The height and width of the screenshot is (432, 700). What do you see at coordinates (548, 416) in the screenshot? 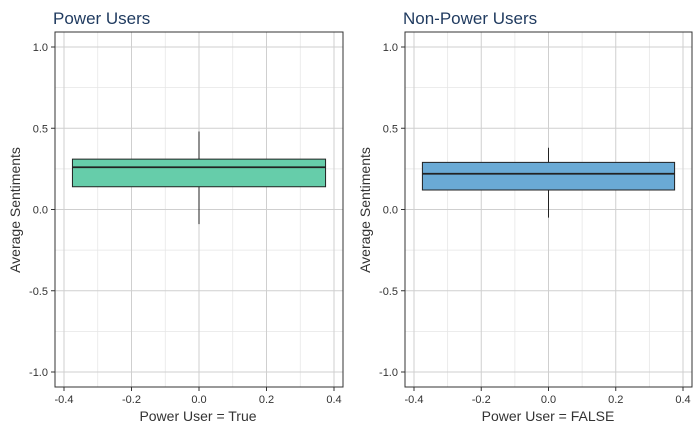
I see `x-axis-label: Power User = FALSE` at bounding box center [548, 416].